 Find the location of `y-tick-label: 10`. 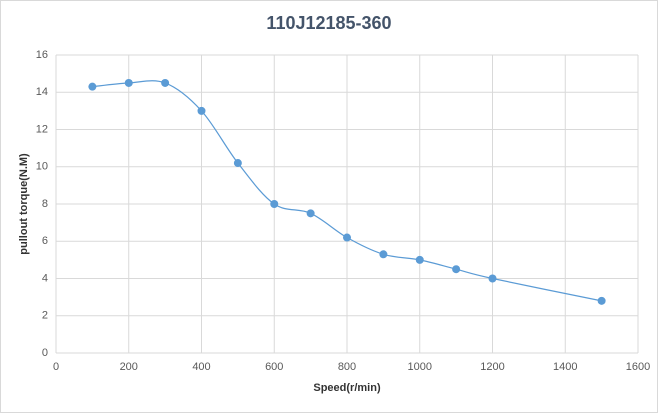

y-tick-label: 10 is located at coordinates (42, 167).